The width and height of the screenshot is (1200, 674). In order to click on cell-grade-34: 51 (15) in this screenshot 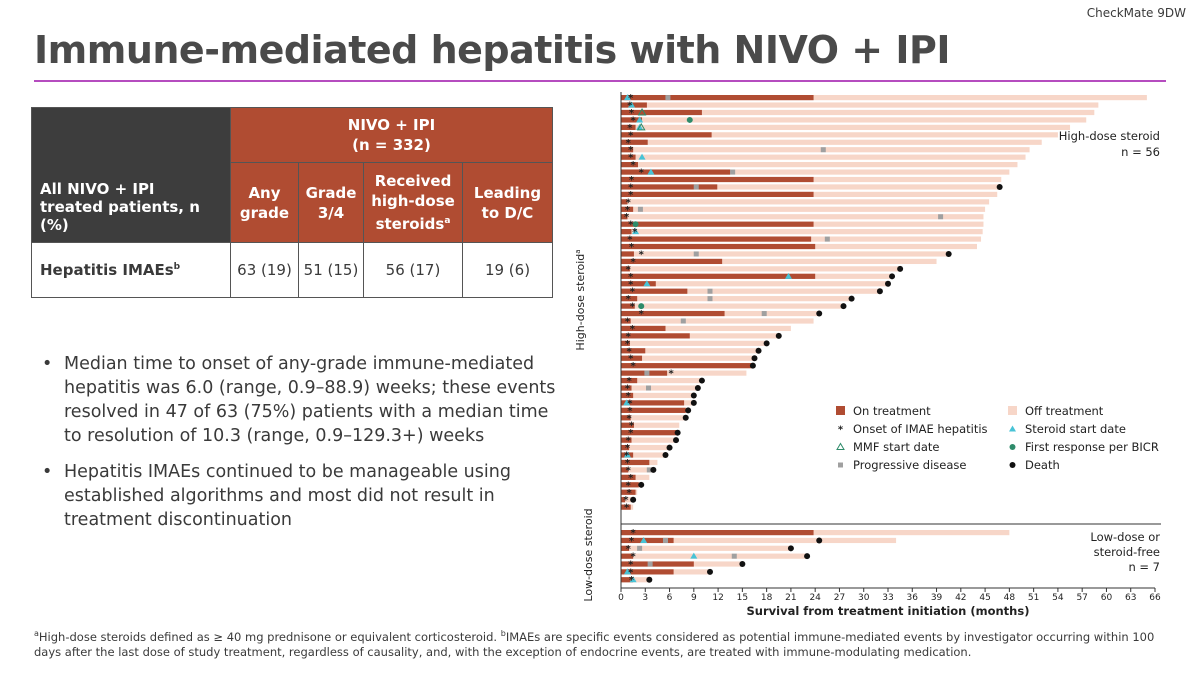, I will do `click(331, 270)`.